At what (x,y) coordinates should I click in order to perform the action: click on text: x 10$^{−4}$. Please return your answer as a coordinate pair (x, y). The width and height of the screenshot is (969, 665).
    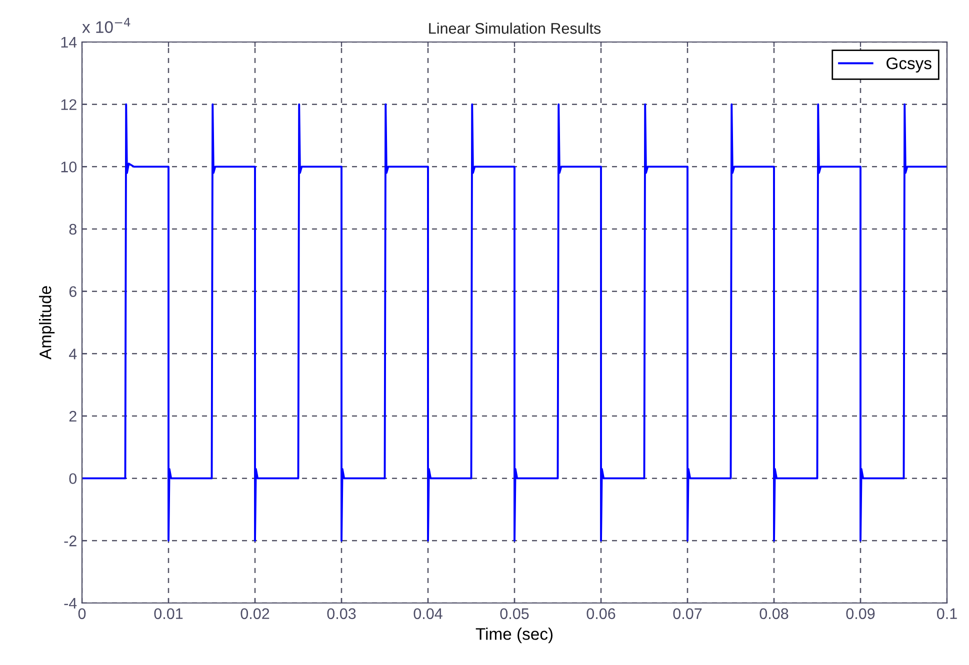
    Looking at the image, I should click on (106, 25).